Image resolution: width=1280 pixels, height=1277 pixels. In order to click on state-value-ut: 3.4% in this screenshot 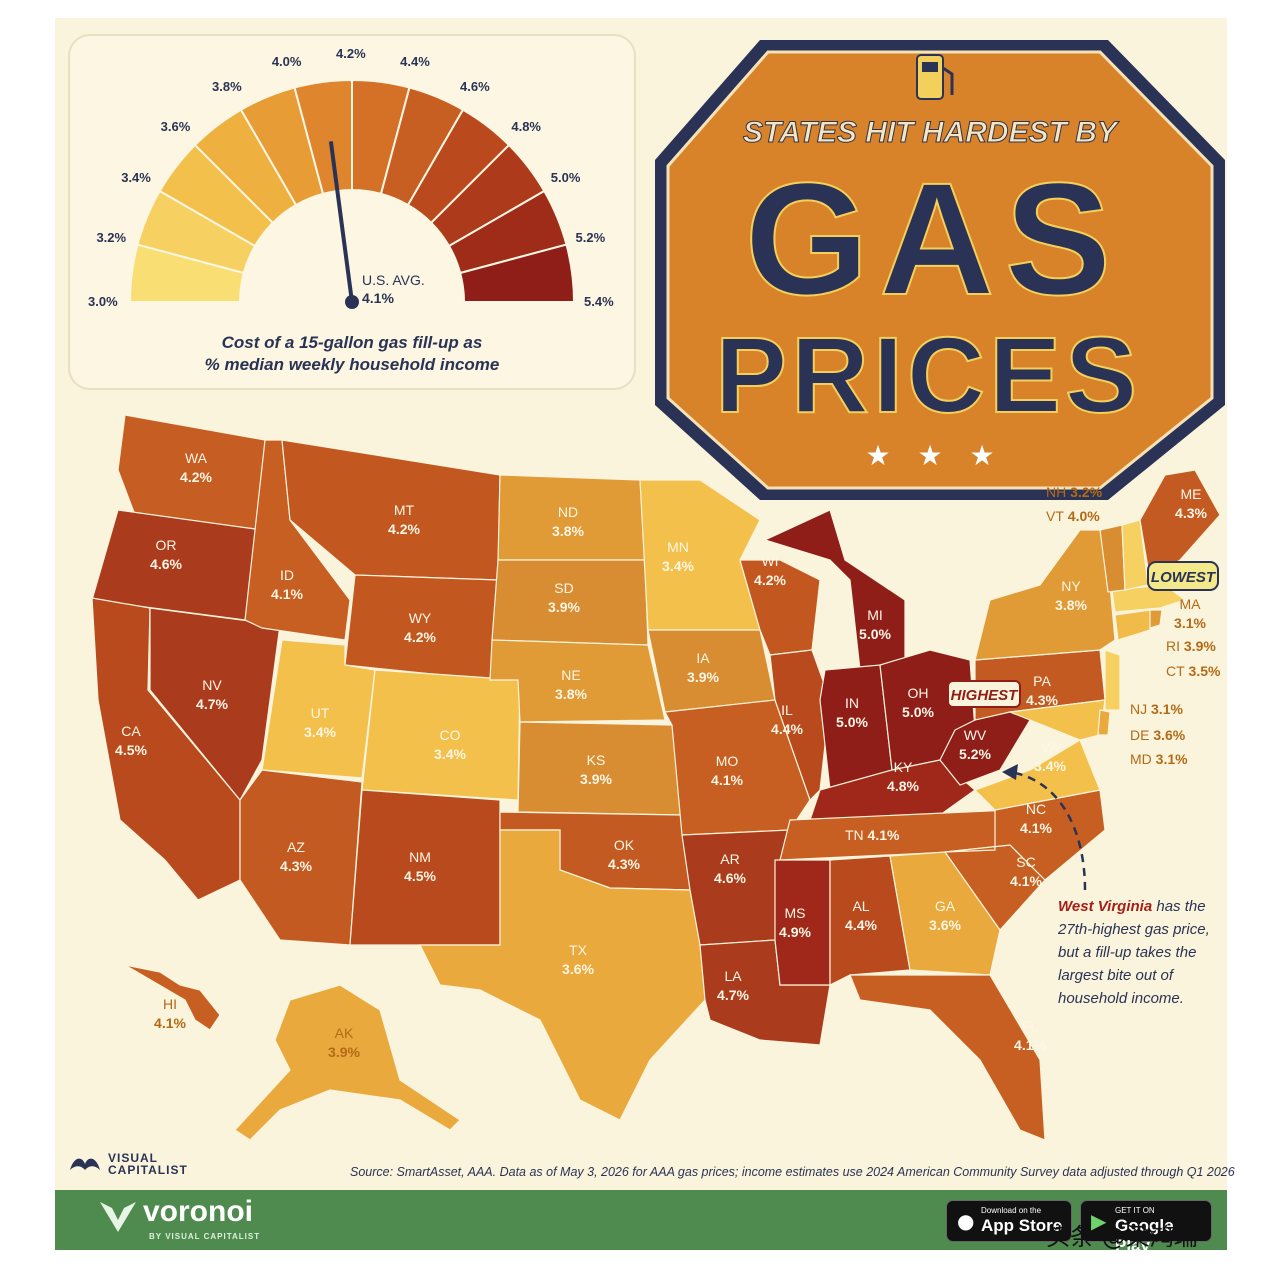, I will do `click(320, 732)`.